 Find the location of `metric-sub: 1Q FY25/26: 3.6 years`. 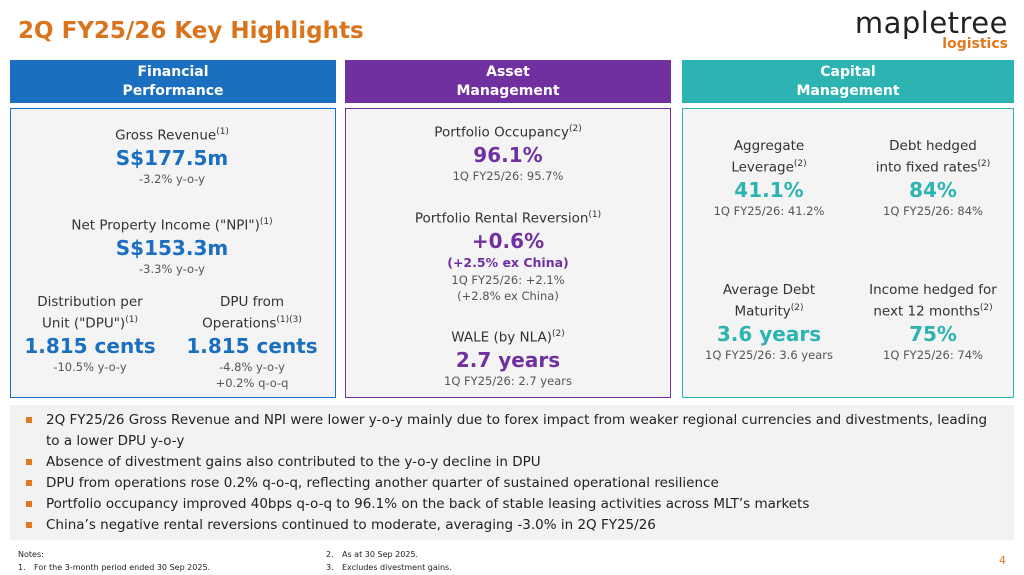

metric-sub: 1Q FY25/26: 3.6 years is located at coordinates (769, 354).